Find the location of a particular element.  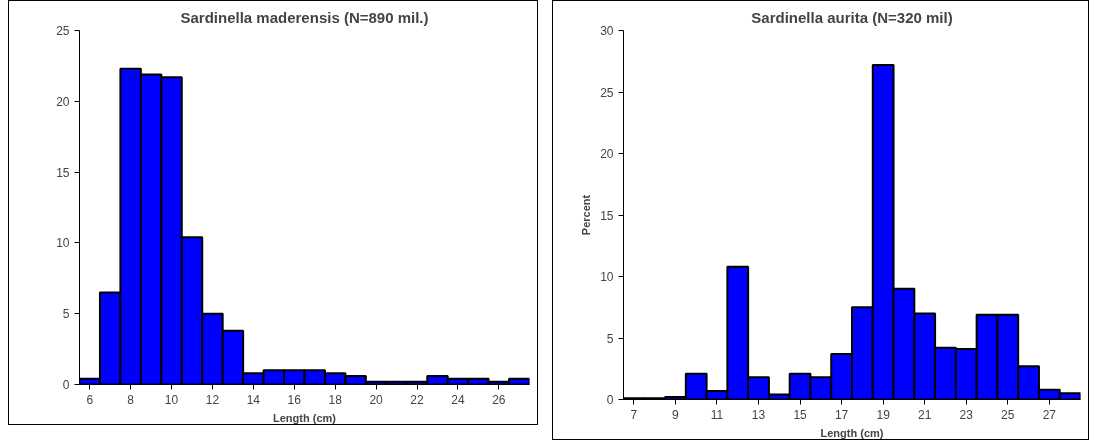

x-tick-label: 13 is located at coordinates (758, 414).